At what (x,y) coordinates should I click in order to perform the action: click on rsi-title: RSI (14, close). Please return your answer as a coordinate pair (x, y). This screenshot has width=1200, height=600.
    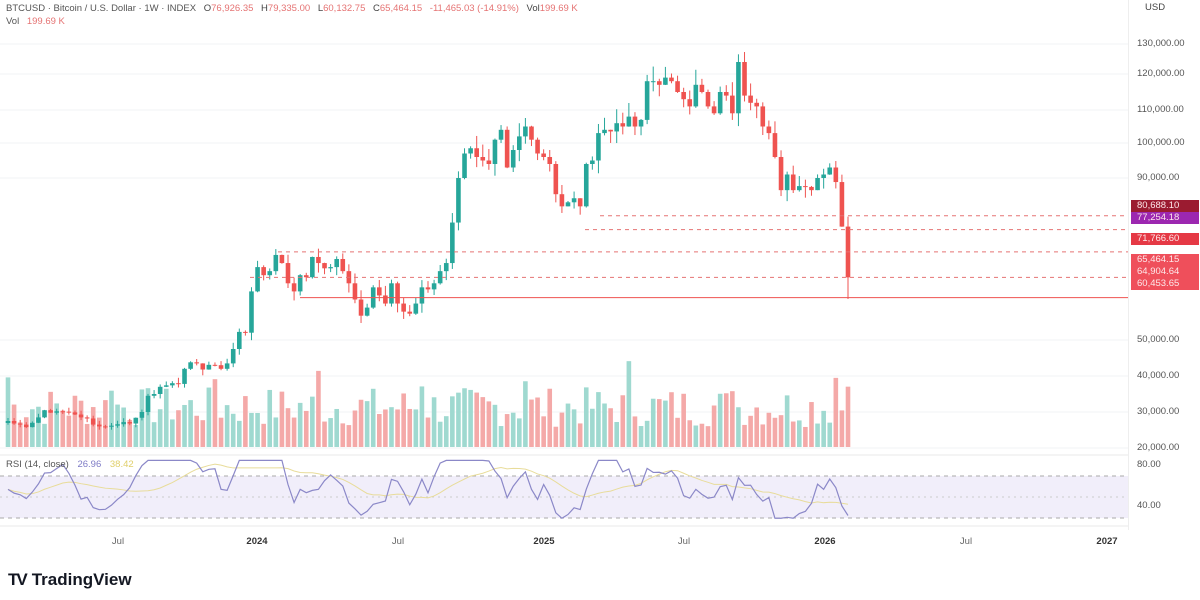
    Looking at the image, I should click on (37, 464).